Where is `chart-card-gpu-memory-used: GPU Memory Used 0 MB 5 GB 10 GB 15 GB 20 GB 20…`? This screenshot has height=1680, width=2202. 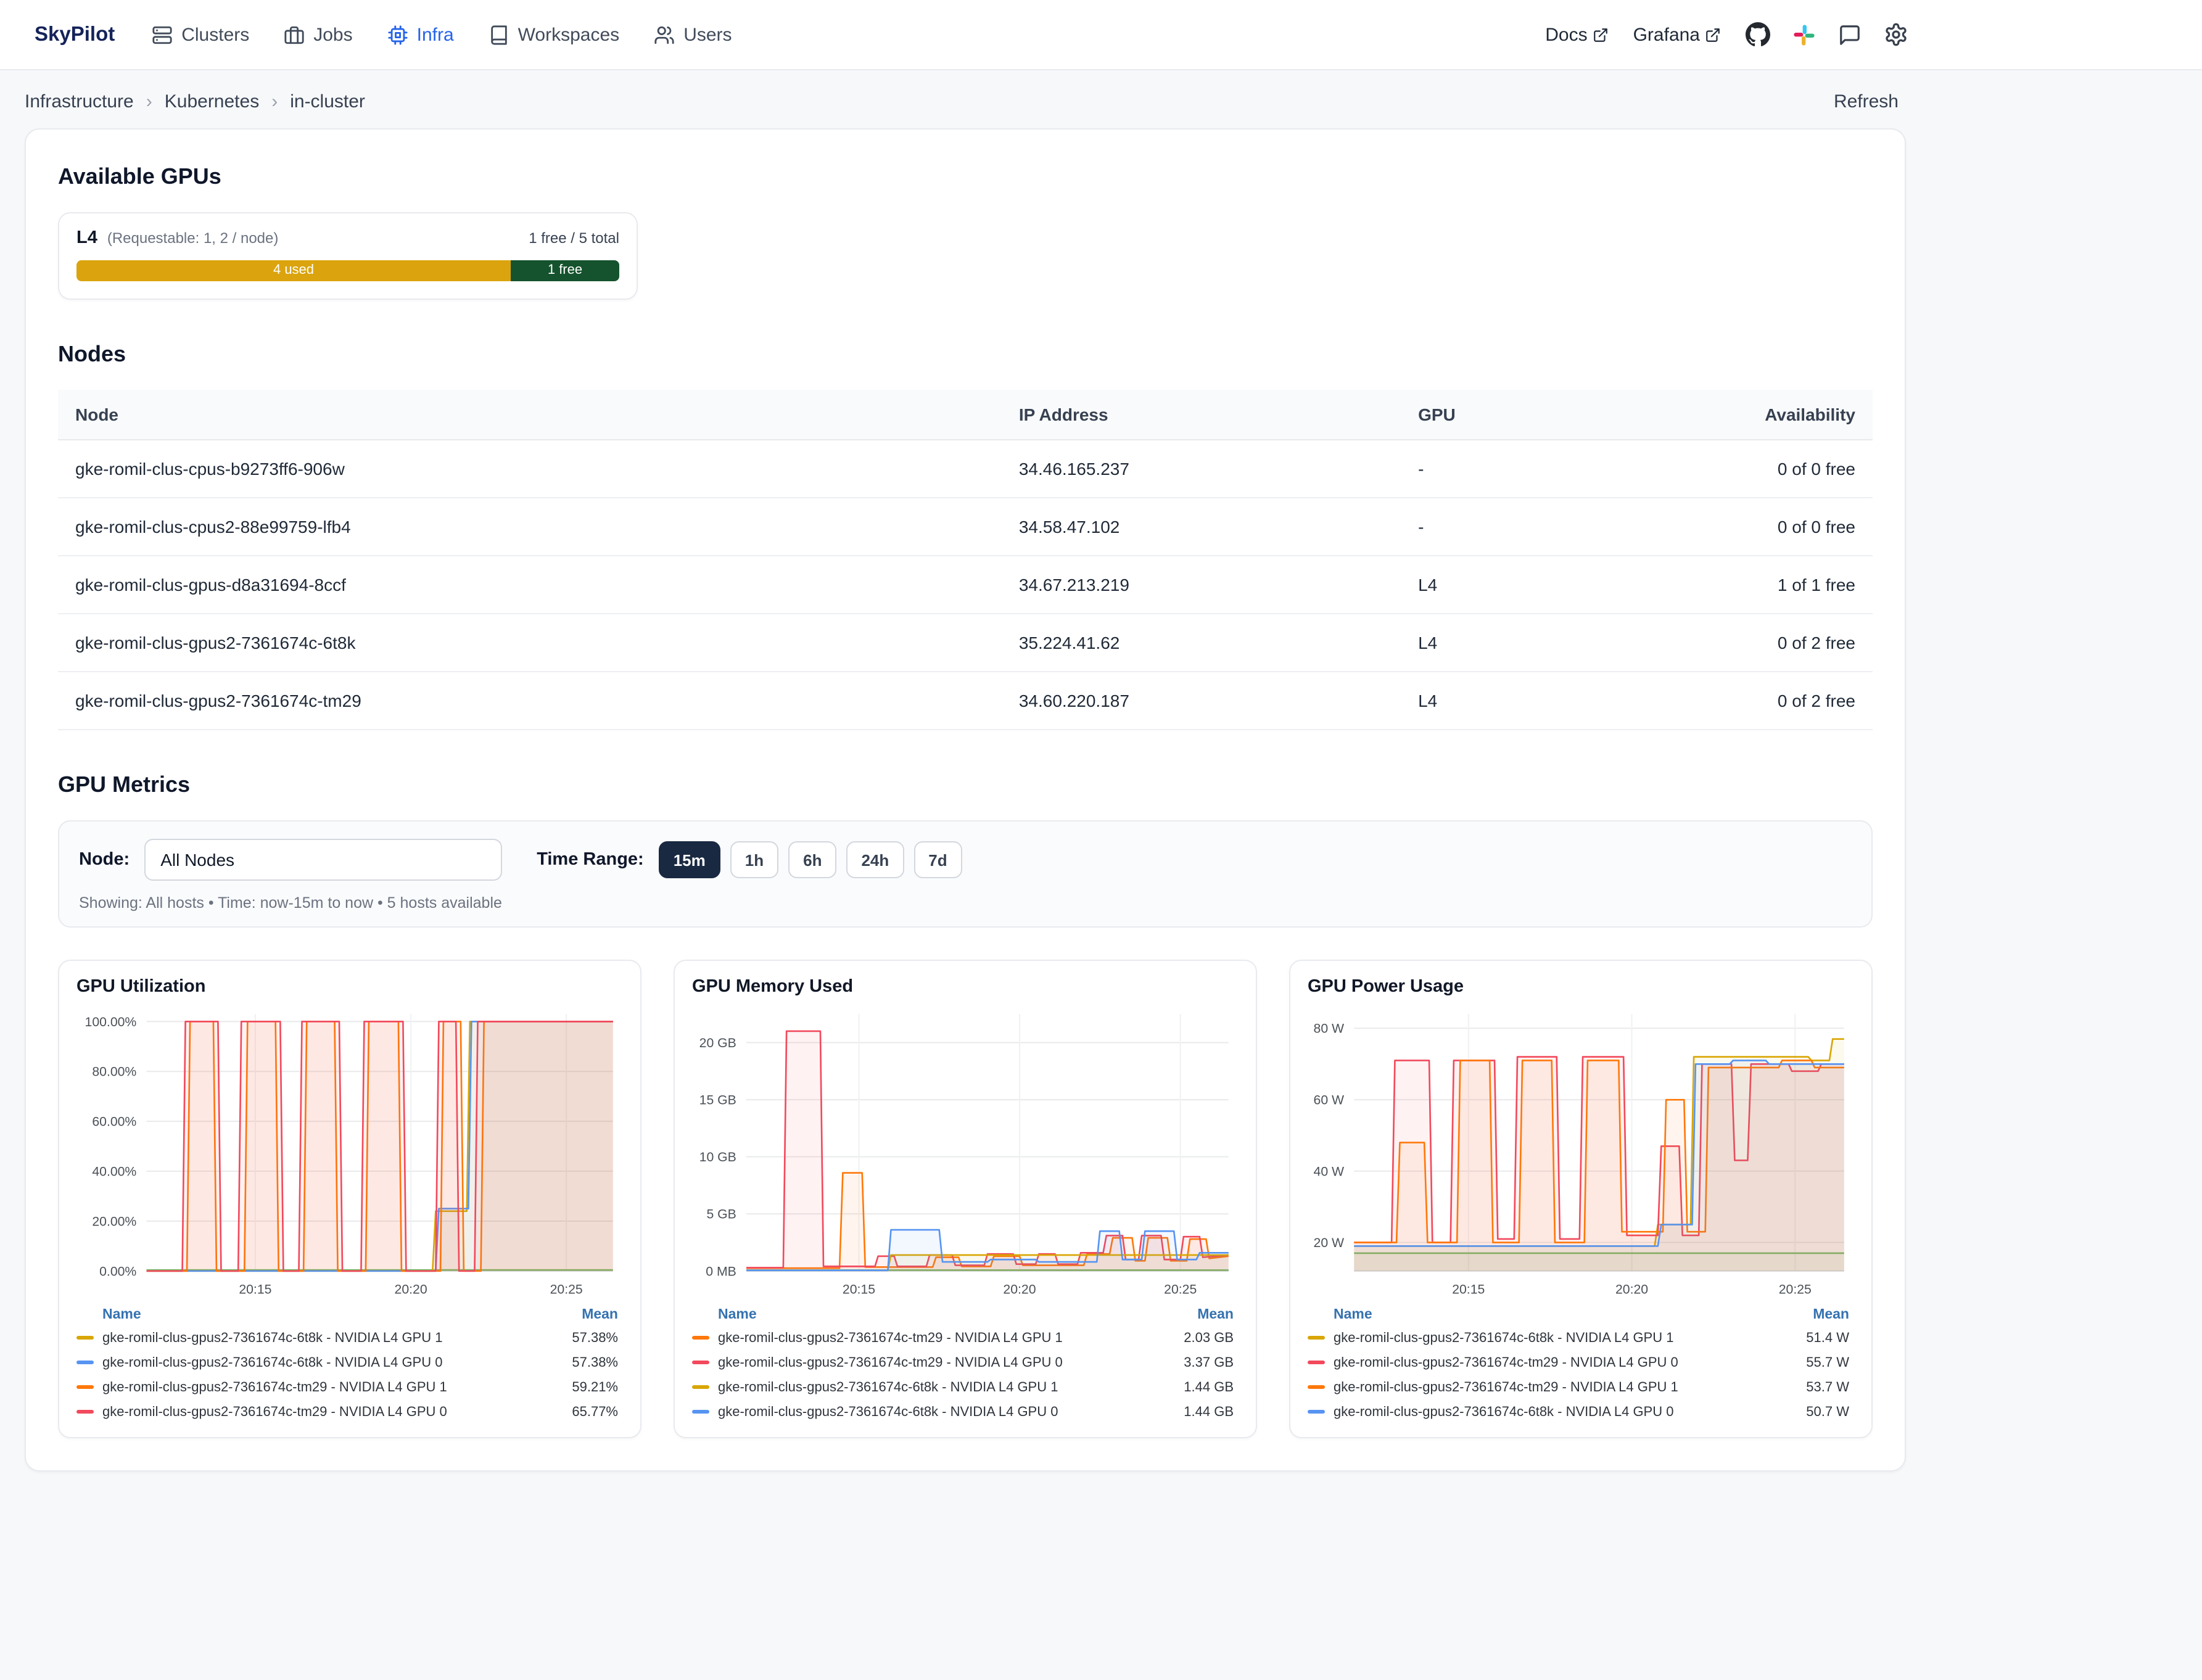
chart-card-gpu-memory-used: GPU Memory Used 0 MB 5 GB 10 GB 15 GB 20 GB 20… is located at coordinates (966, 1199).